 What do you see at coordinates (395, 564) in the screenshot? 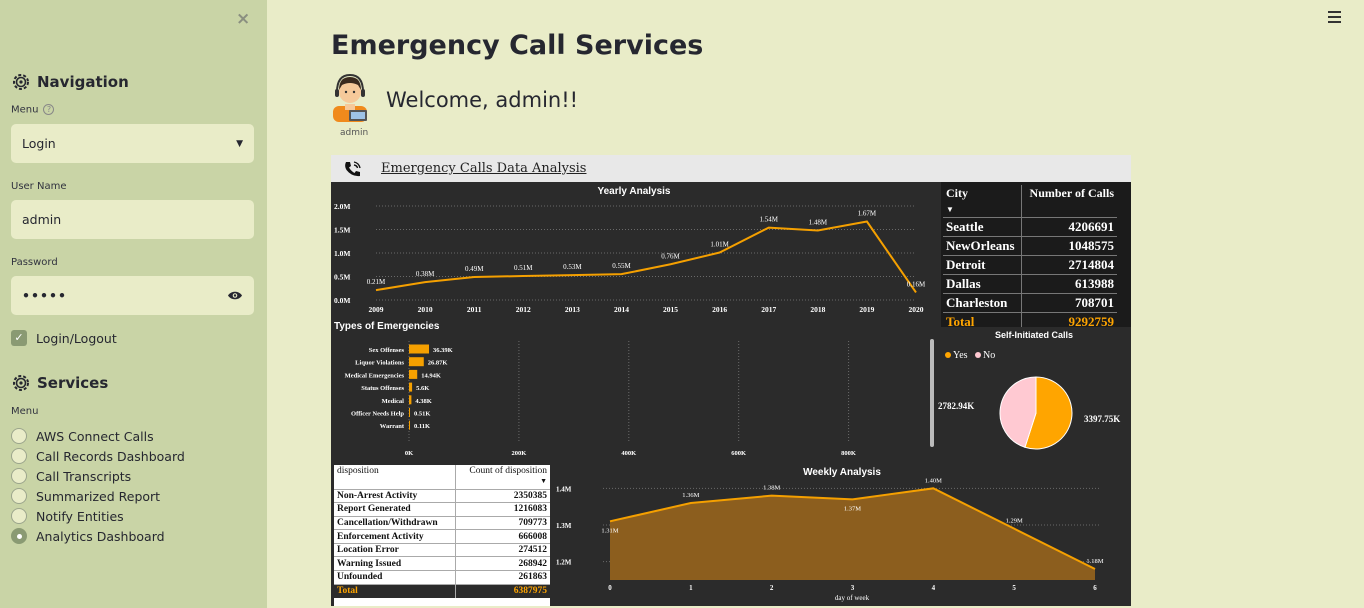
I see `table-cell: Warning Issued` at bounding box center [395, 564].